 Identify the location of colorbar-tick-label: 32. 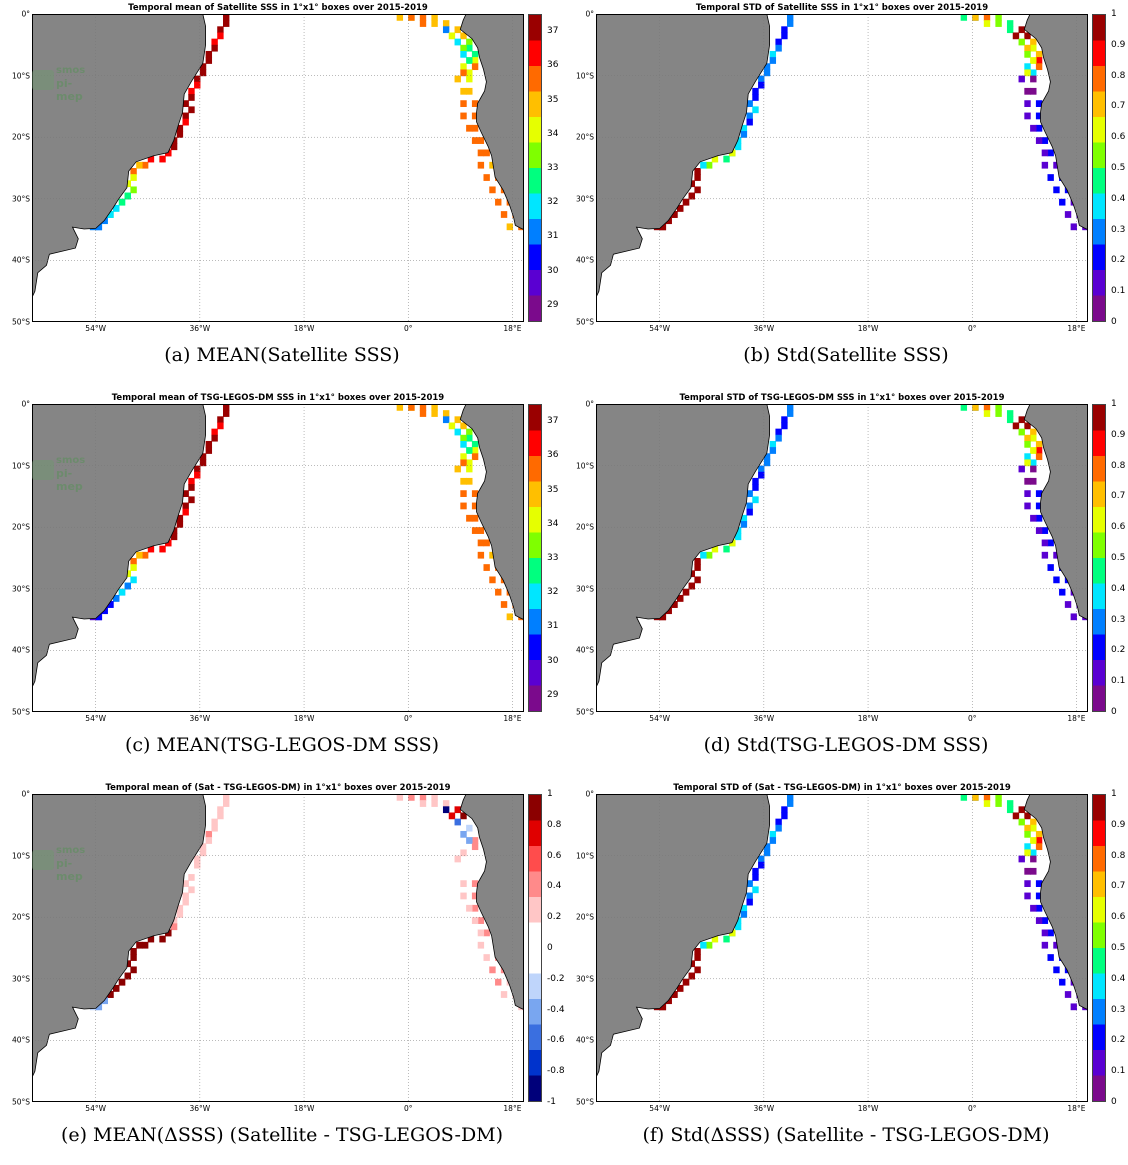
(553, 592).